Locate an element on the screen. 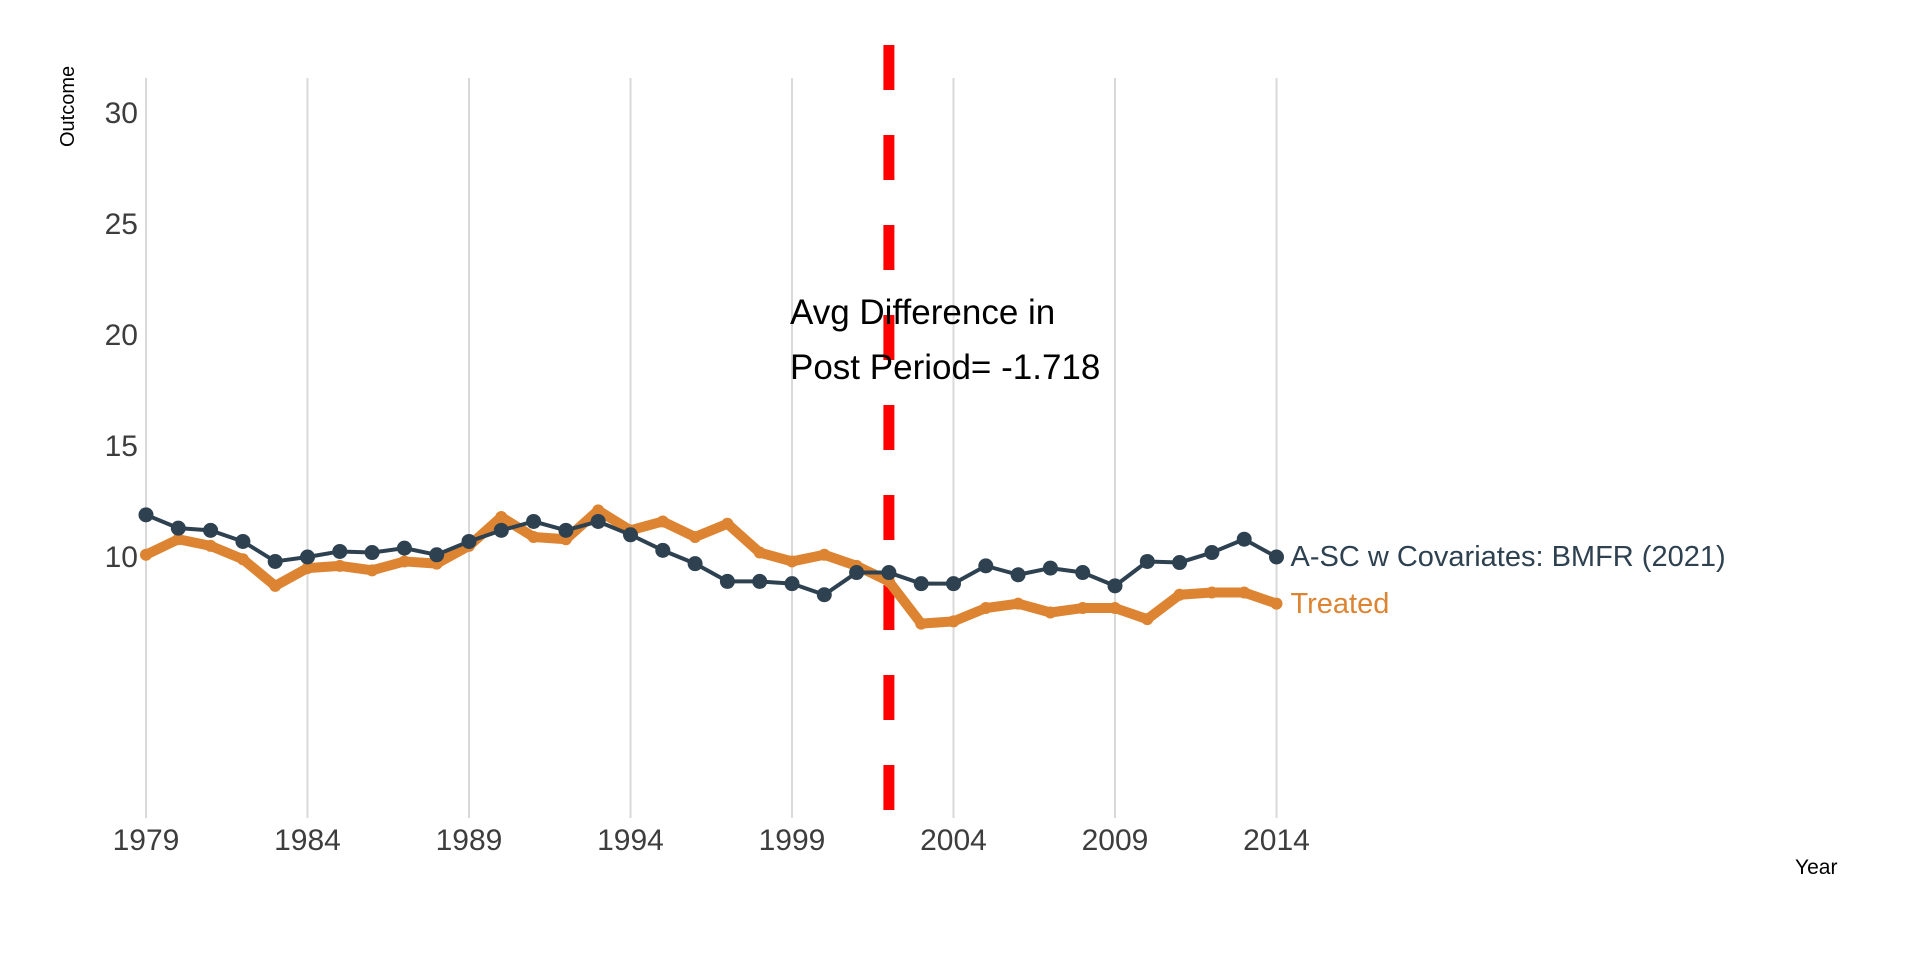  x-tick-label: 1994 is located at coordinates (630, 840).